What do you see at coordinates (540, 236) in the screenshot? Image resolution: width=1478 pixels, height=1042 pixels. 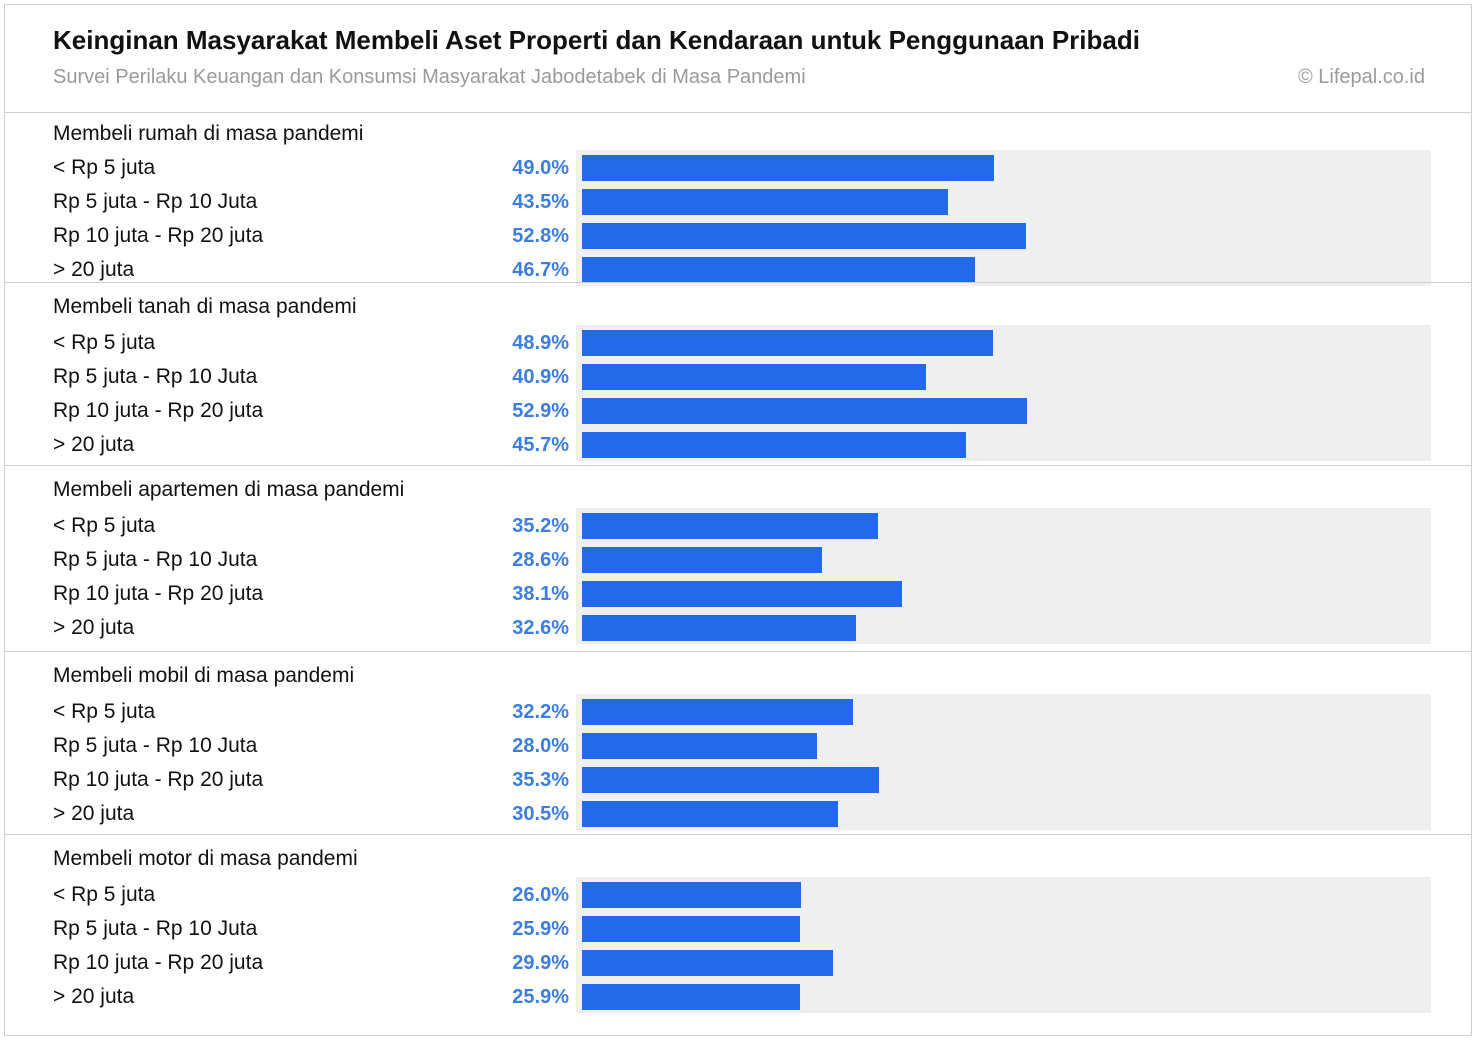 I see `data-label: 52.8%` at bounding box center [540, 236].